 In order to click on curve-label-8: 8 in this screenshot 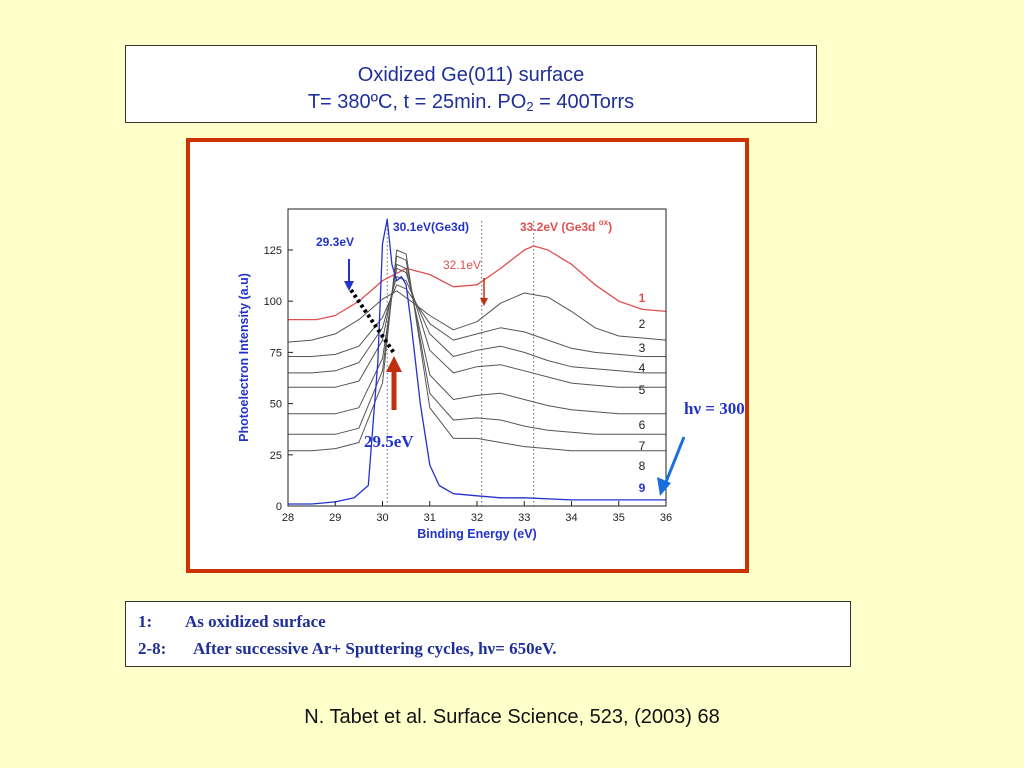, I will do `click(642, 466)`.